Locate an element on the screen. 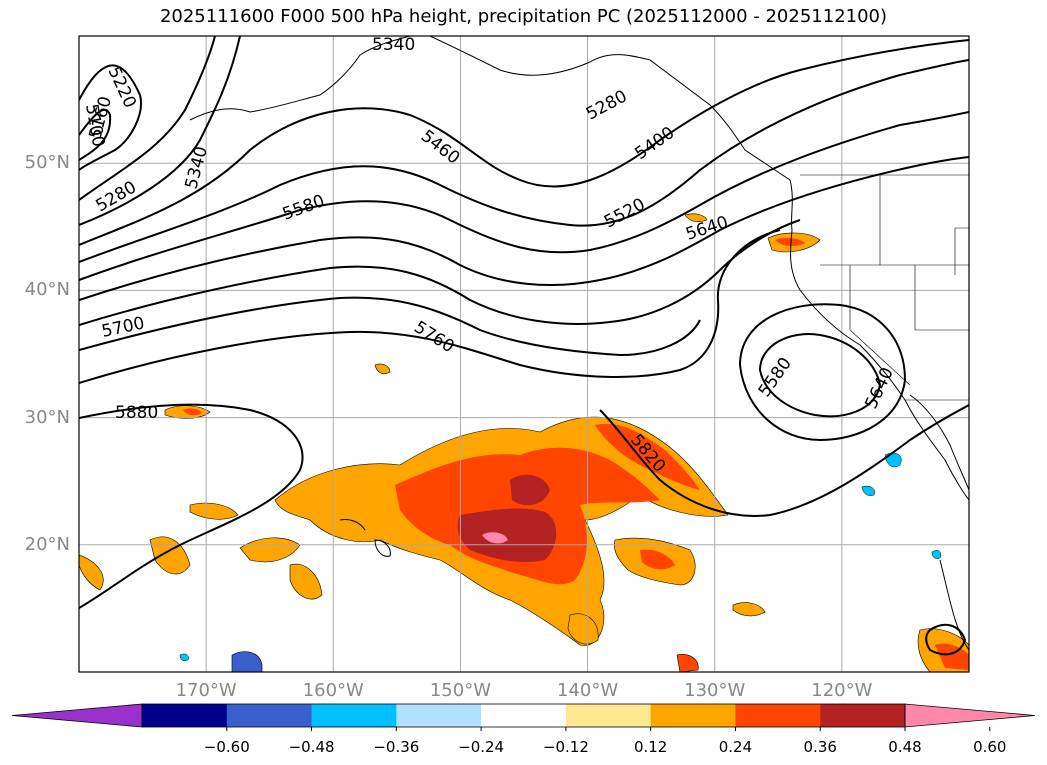 This screenshot has width=1047, height=765. longitude-label: 170°W is located at coordinates (206, 690).